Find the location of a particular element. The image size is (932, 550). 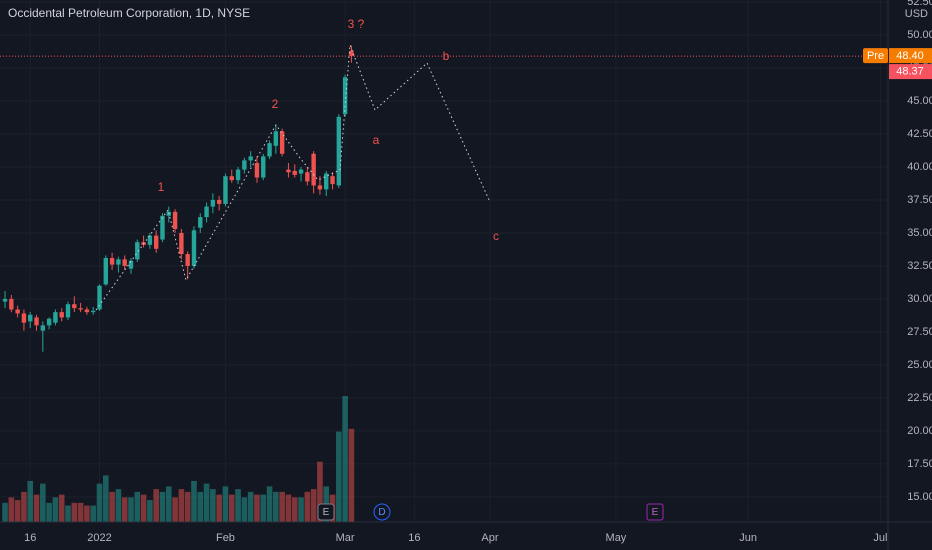

y-tick-label: 22.50 is located at coordinates (919, 398).